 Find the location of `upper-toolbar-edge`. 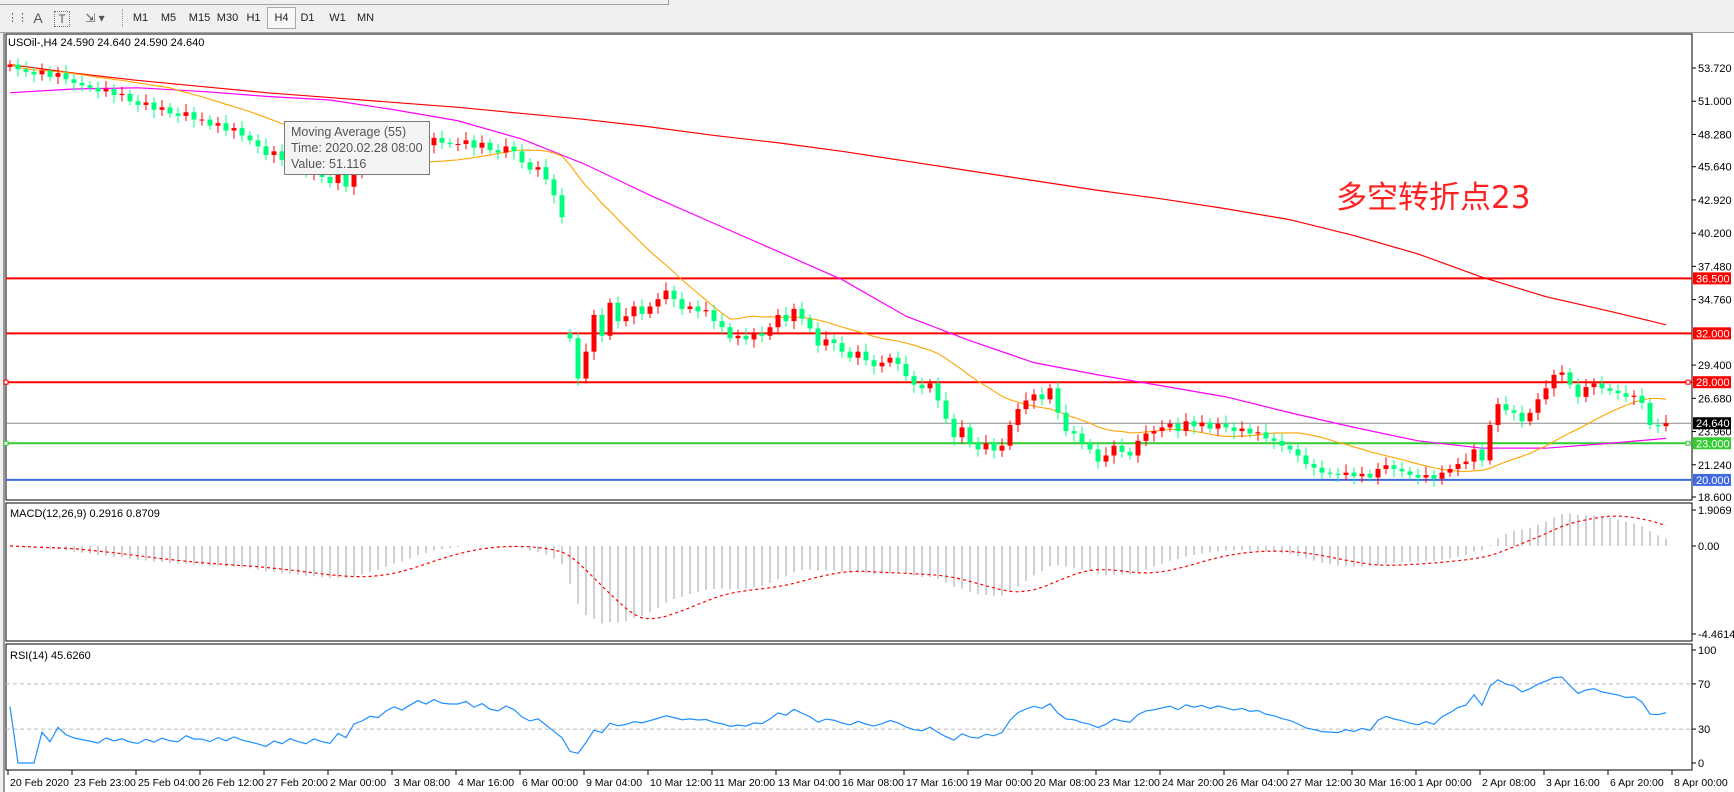

upper-toolbar-edge is located at coordinates (334, 2).